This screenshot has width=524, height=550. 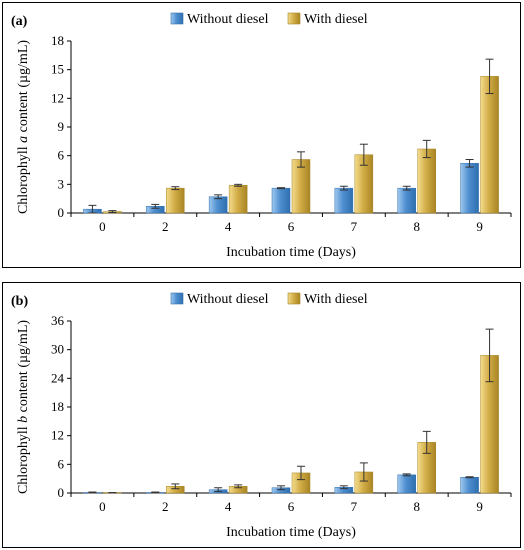 I want to click on panel-label: (b), so click(x=19, y=301).